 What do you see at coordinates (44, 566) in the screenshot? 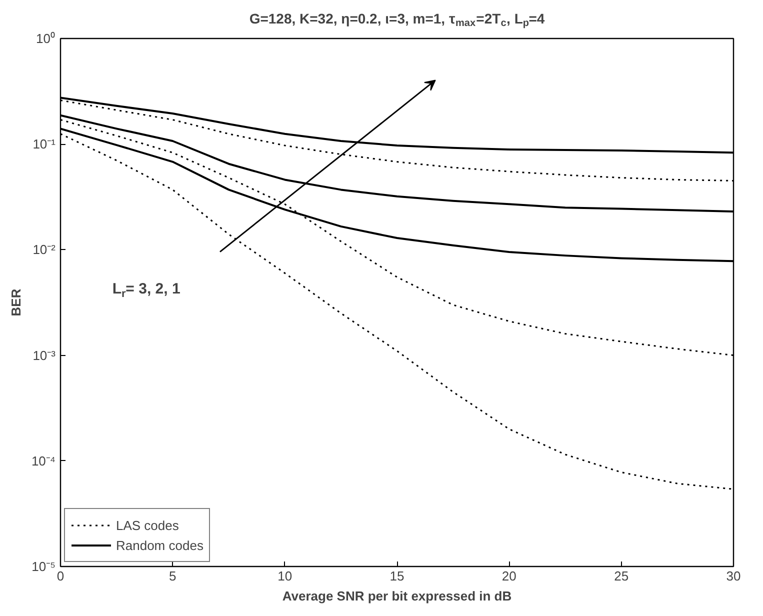
I see `y-tick-label: 10⁻⁵` at bounding box center [44, 566].